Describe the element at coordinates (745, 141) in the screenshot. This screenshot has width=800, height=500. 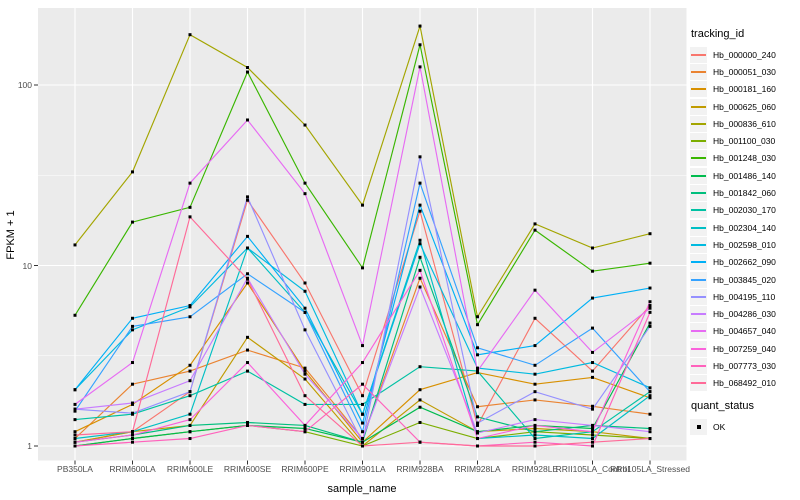
I see `legend-item: Hb_001100_030` at that location.